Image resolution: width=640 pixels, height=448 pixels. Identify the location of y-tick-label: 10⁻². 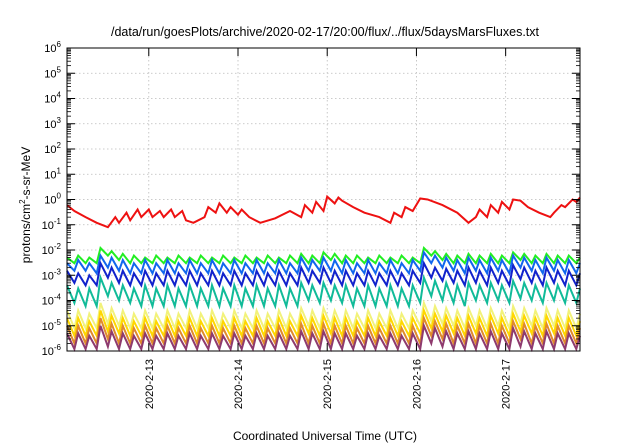
(52, 249).